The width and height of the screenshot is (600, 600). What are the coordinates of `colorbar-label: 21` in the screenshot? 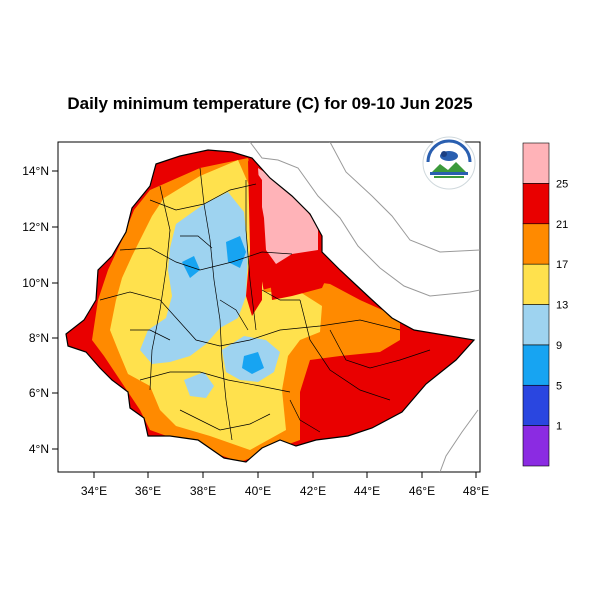 It's located at (562, 225).